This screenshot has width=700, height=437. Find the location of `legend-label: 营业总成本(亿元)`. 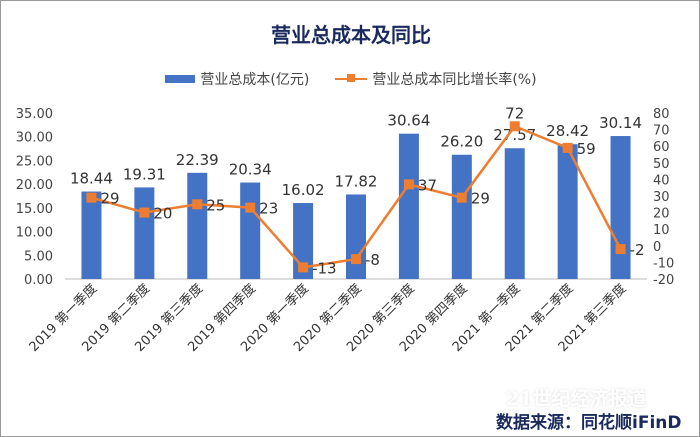

legend-label: 营业总成本(亿元) is located at coordinates (255, 80).